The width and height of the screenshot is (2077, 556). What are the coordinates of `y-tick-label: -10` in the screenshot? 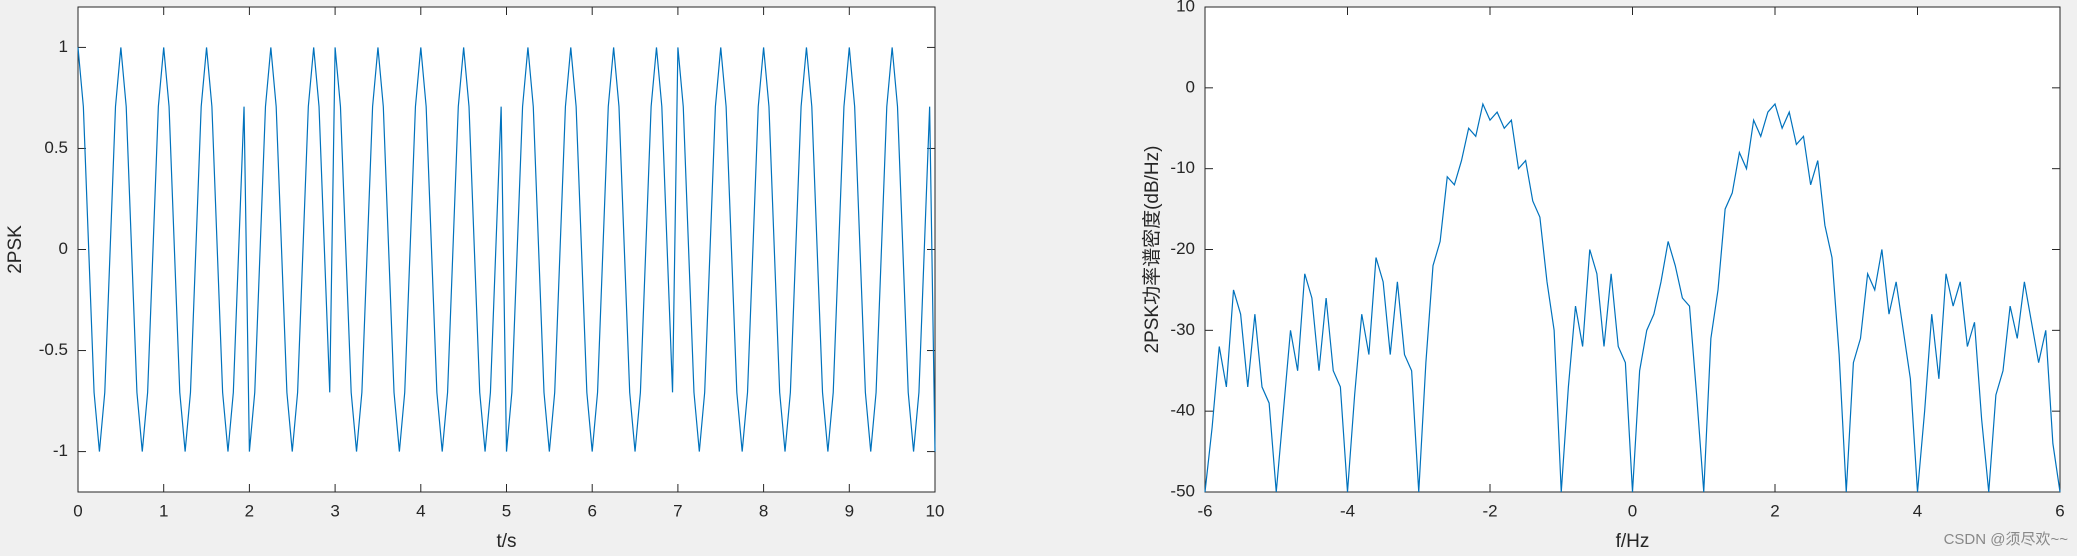 It's located at (1182, 167).